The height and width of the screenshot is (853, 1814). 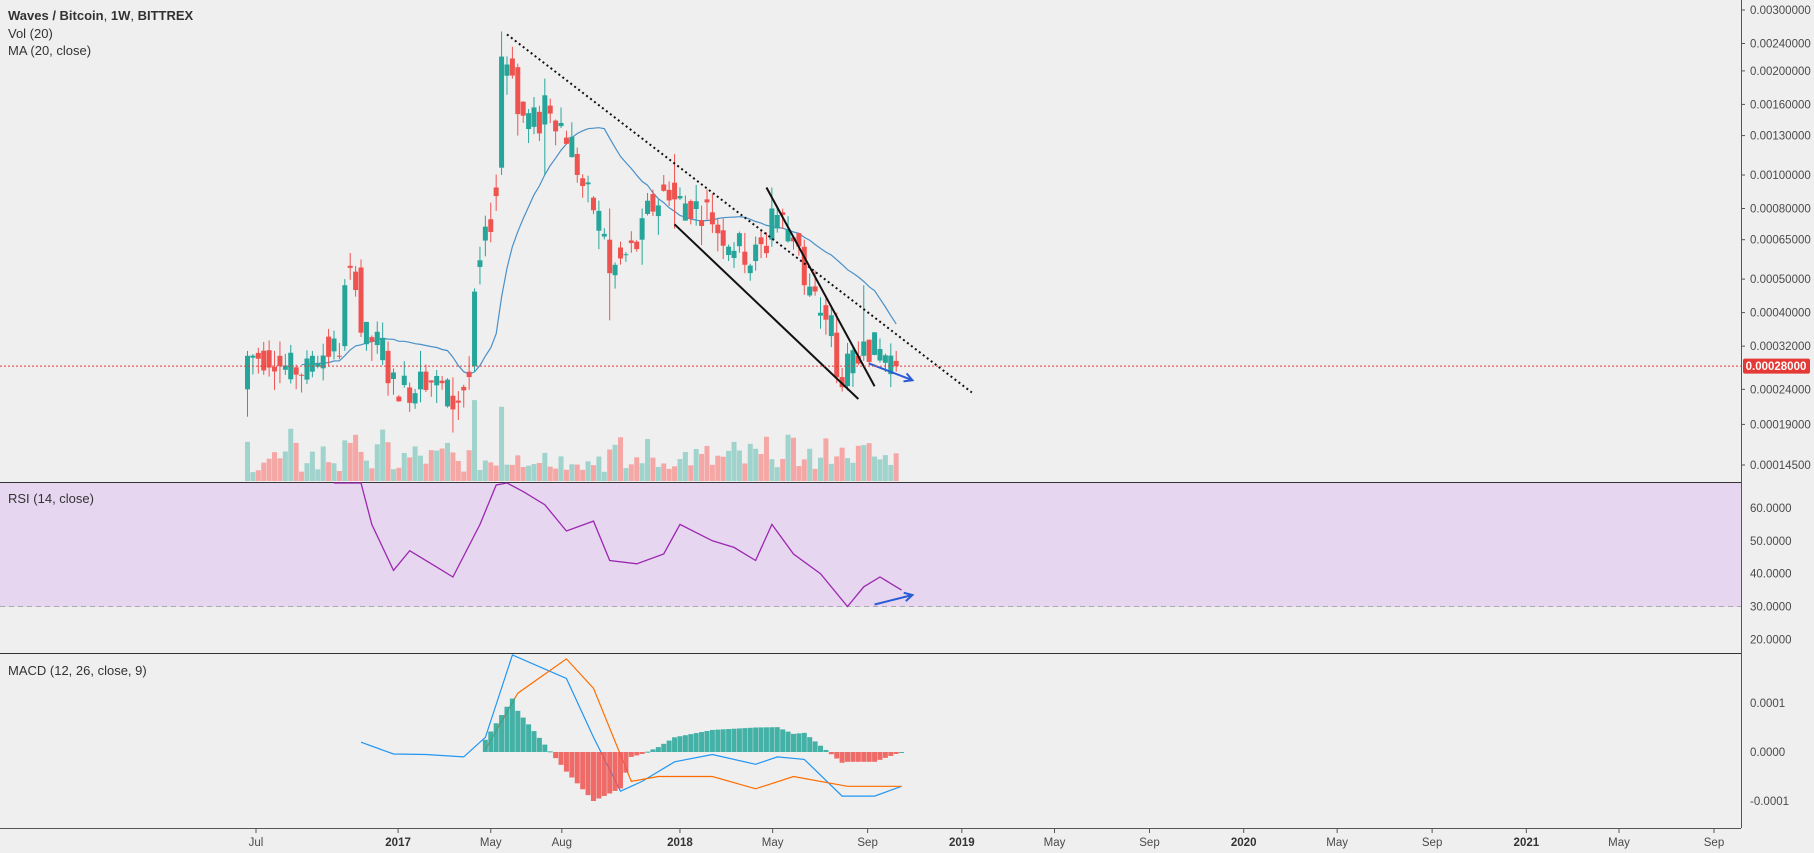 What do you see at coordinates (1769, 753) in the screenshot?
I see `macd-axis: 0.0001 0.0000 -0.0001` at bounding box center [1769, 753].